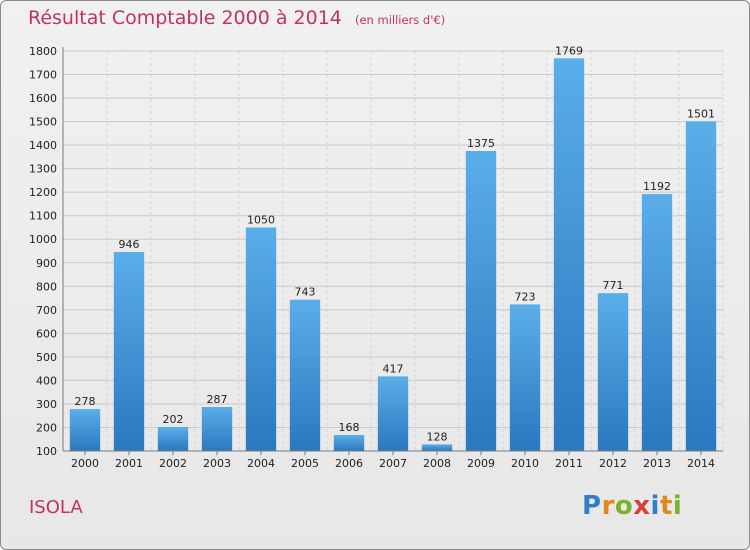 The image size is (750, 550). I want to click on value-label: 1375, so click(481, 143).